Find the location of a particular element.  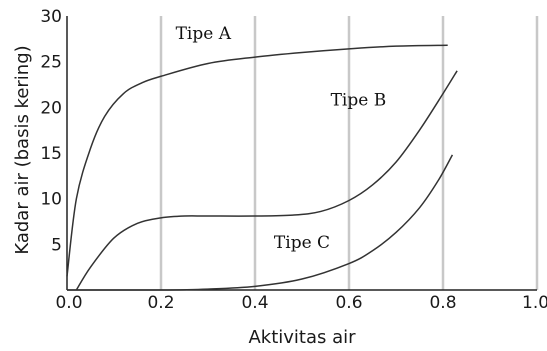

y-tick-label-0: 5 is located at coordinates (56, 245).